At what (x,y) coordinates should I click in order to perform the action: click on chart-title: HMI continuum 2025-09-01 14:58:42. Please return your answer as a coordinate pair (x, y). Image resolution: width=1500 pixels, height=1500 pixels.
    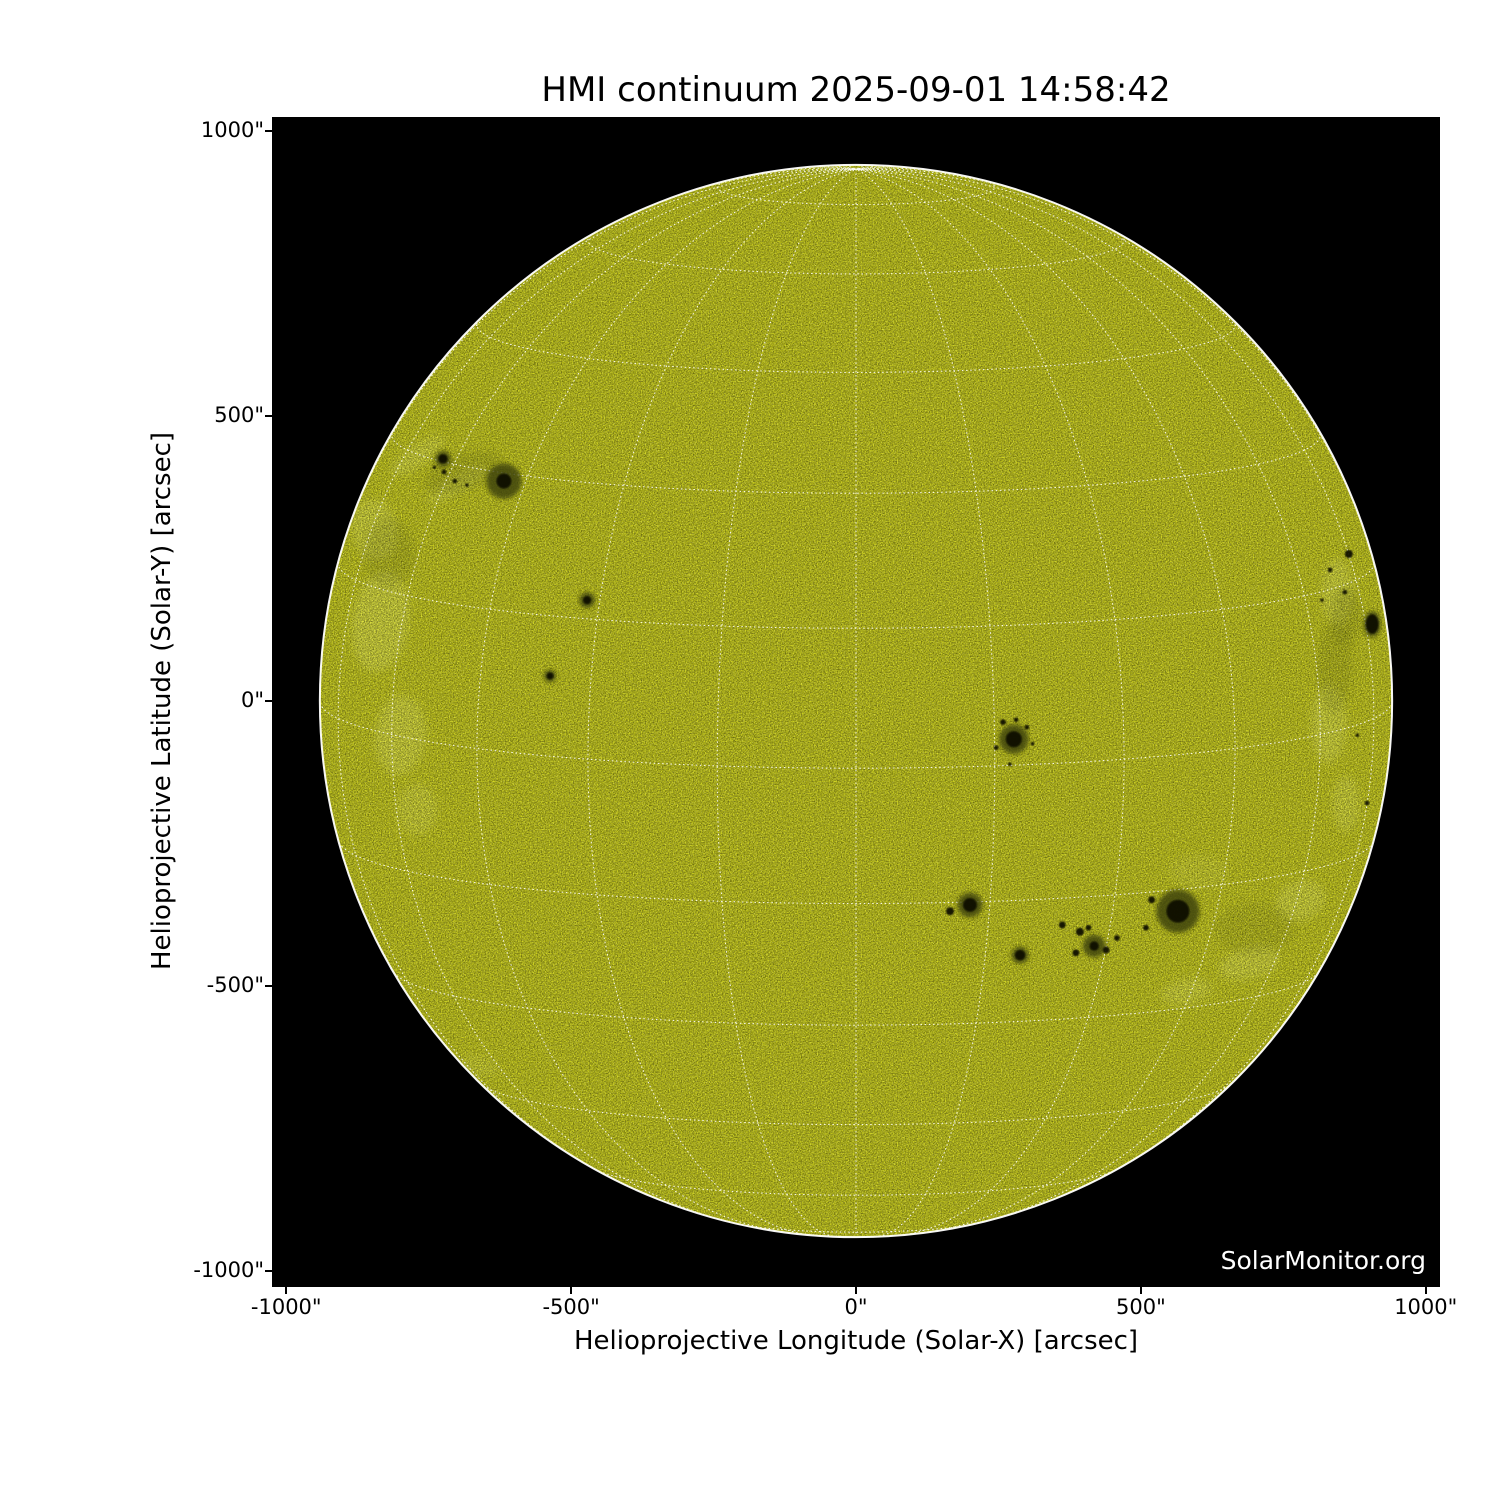
    Looking at the image, I should click on (856, 90).